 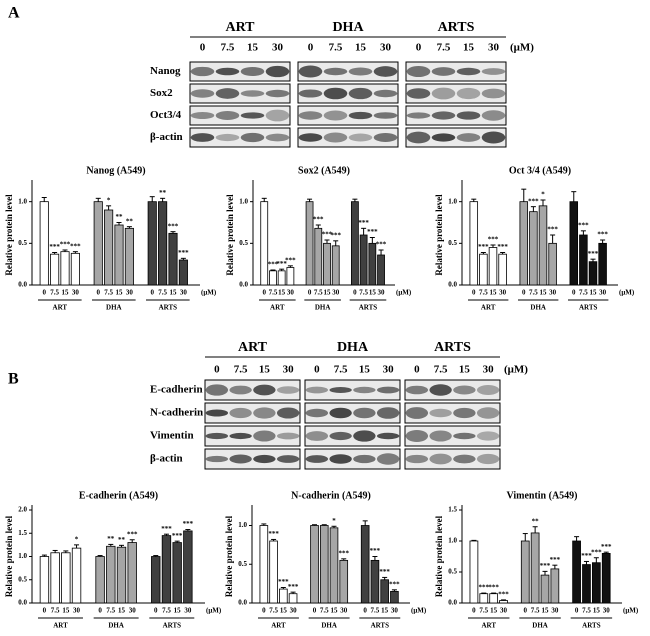 What do you see at coordinates (452, 347) in the screenshot?
I see `drug-label: ARTS` at bounding box center [452, 347].